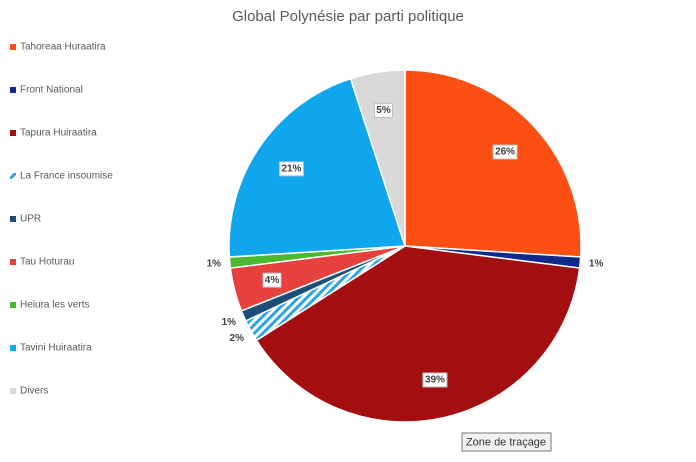  Describe the element at coordinates (54, 305) in the screenshot. I see `legend-label: Heiura les verts` at that location.